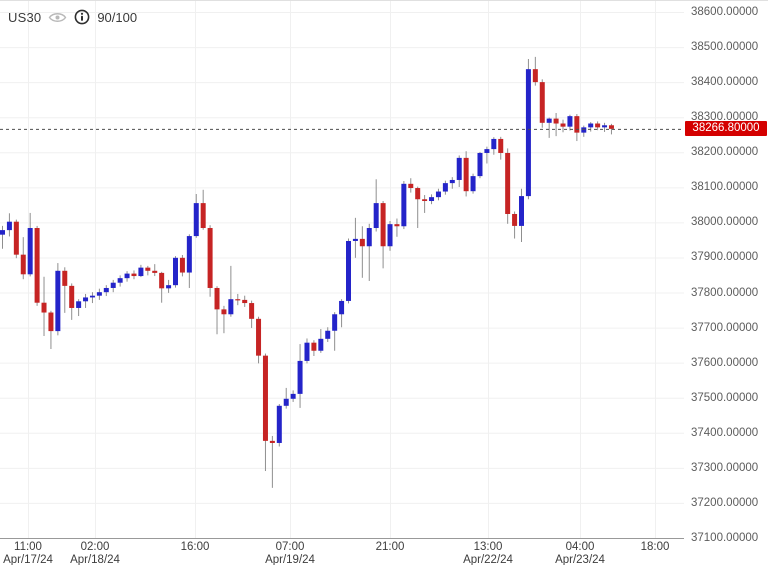  What do you see at coordinates (28, 553) in the screenshot?
I see `time-axis-label: 11:00 Apr/17/24` at bounding box center [28, 553].